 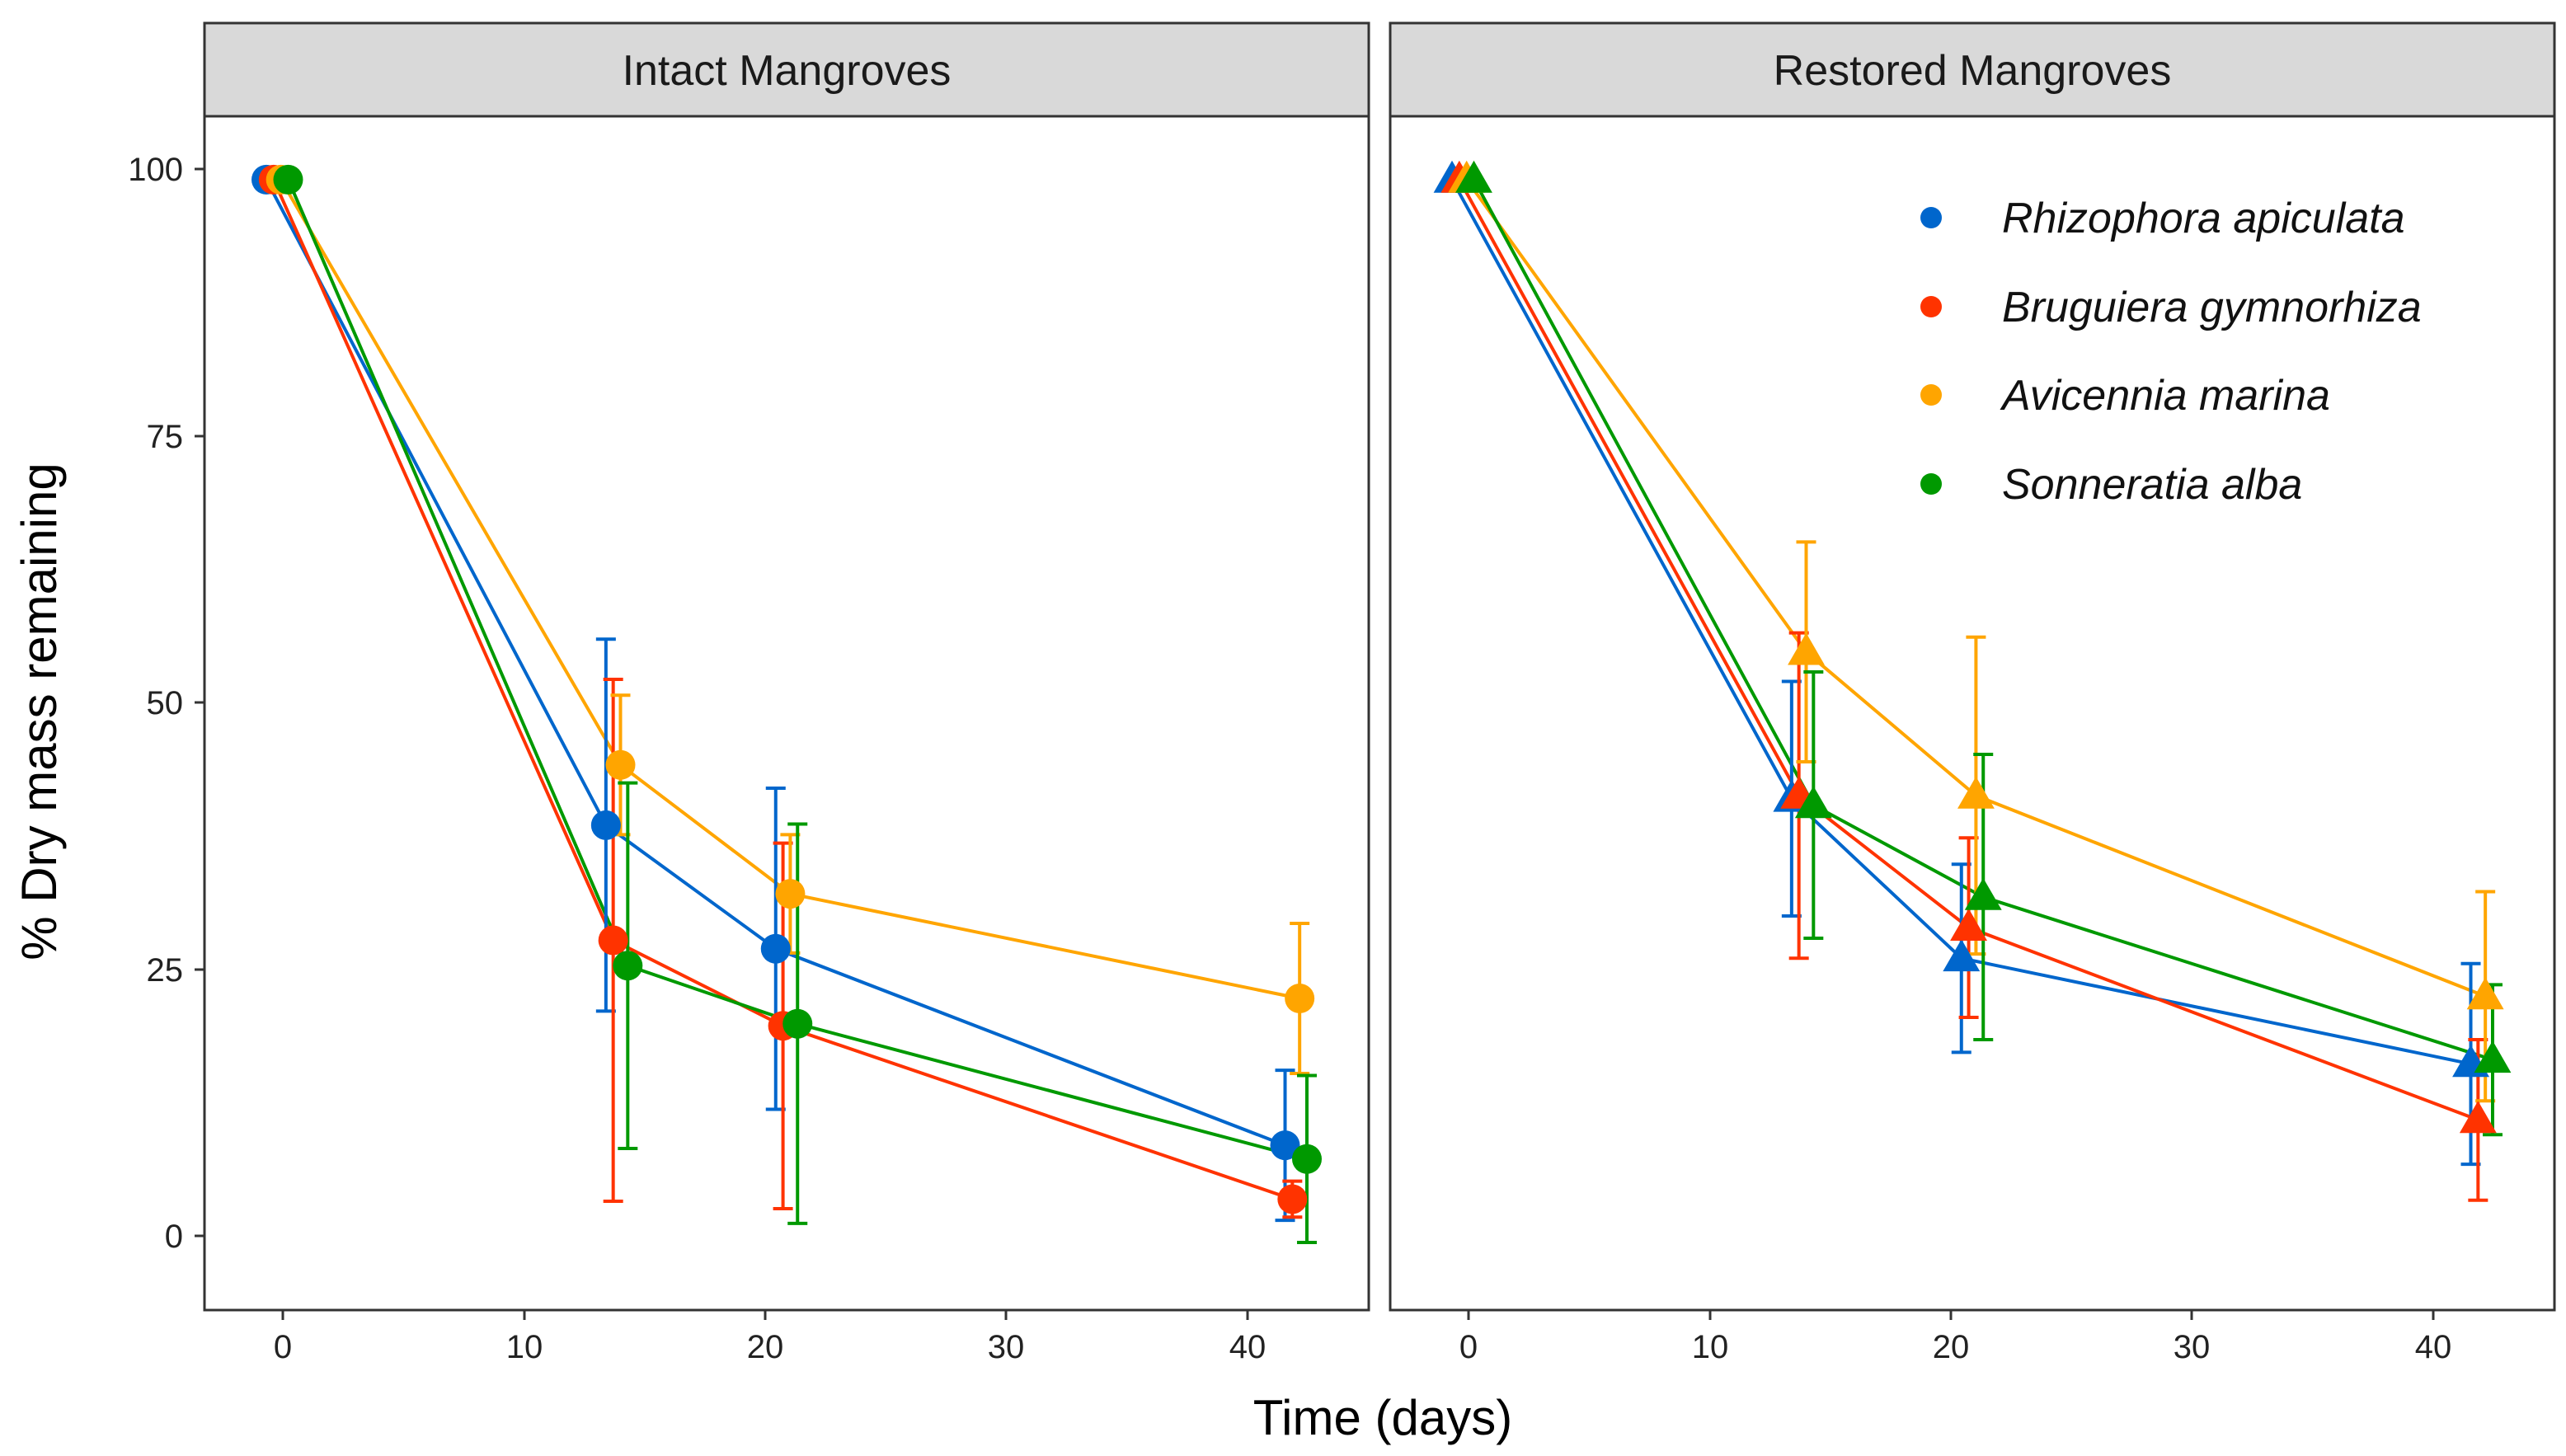 I want to click on legend-label-avicennia: Avicennia marina, so click(x=2165, y=396).